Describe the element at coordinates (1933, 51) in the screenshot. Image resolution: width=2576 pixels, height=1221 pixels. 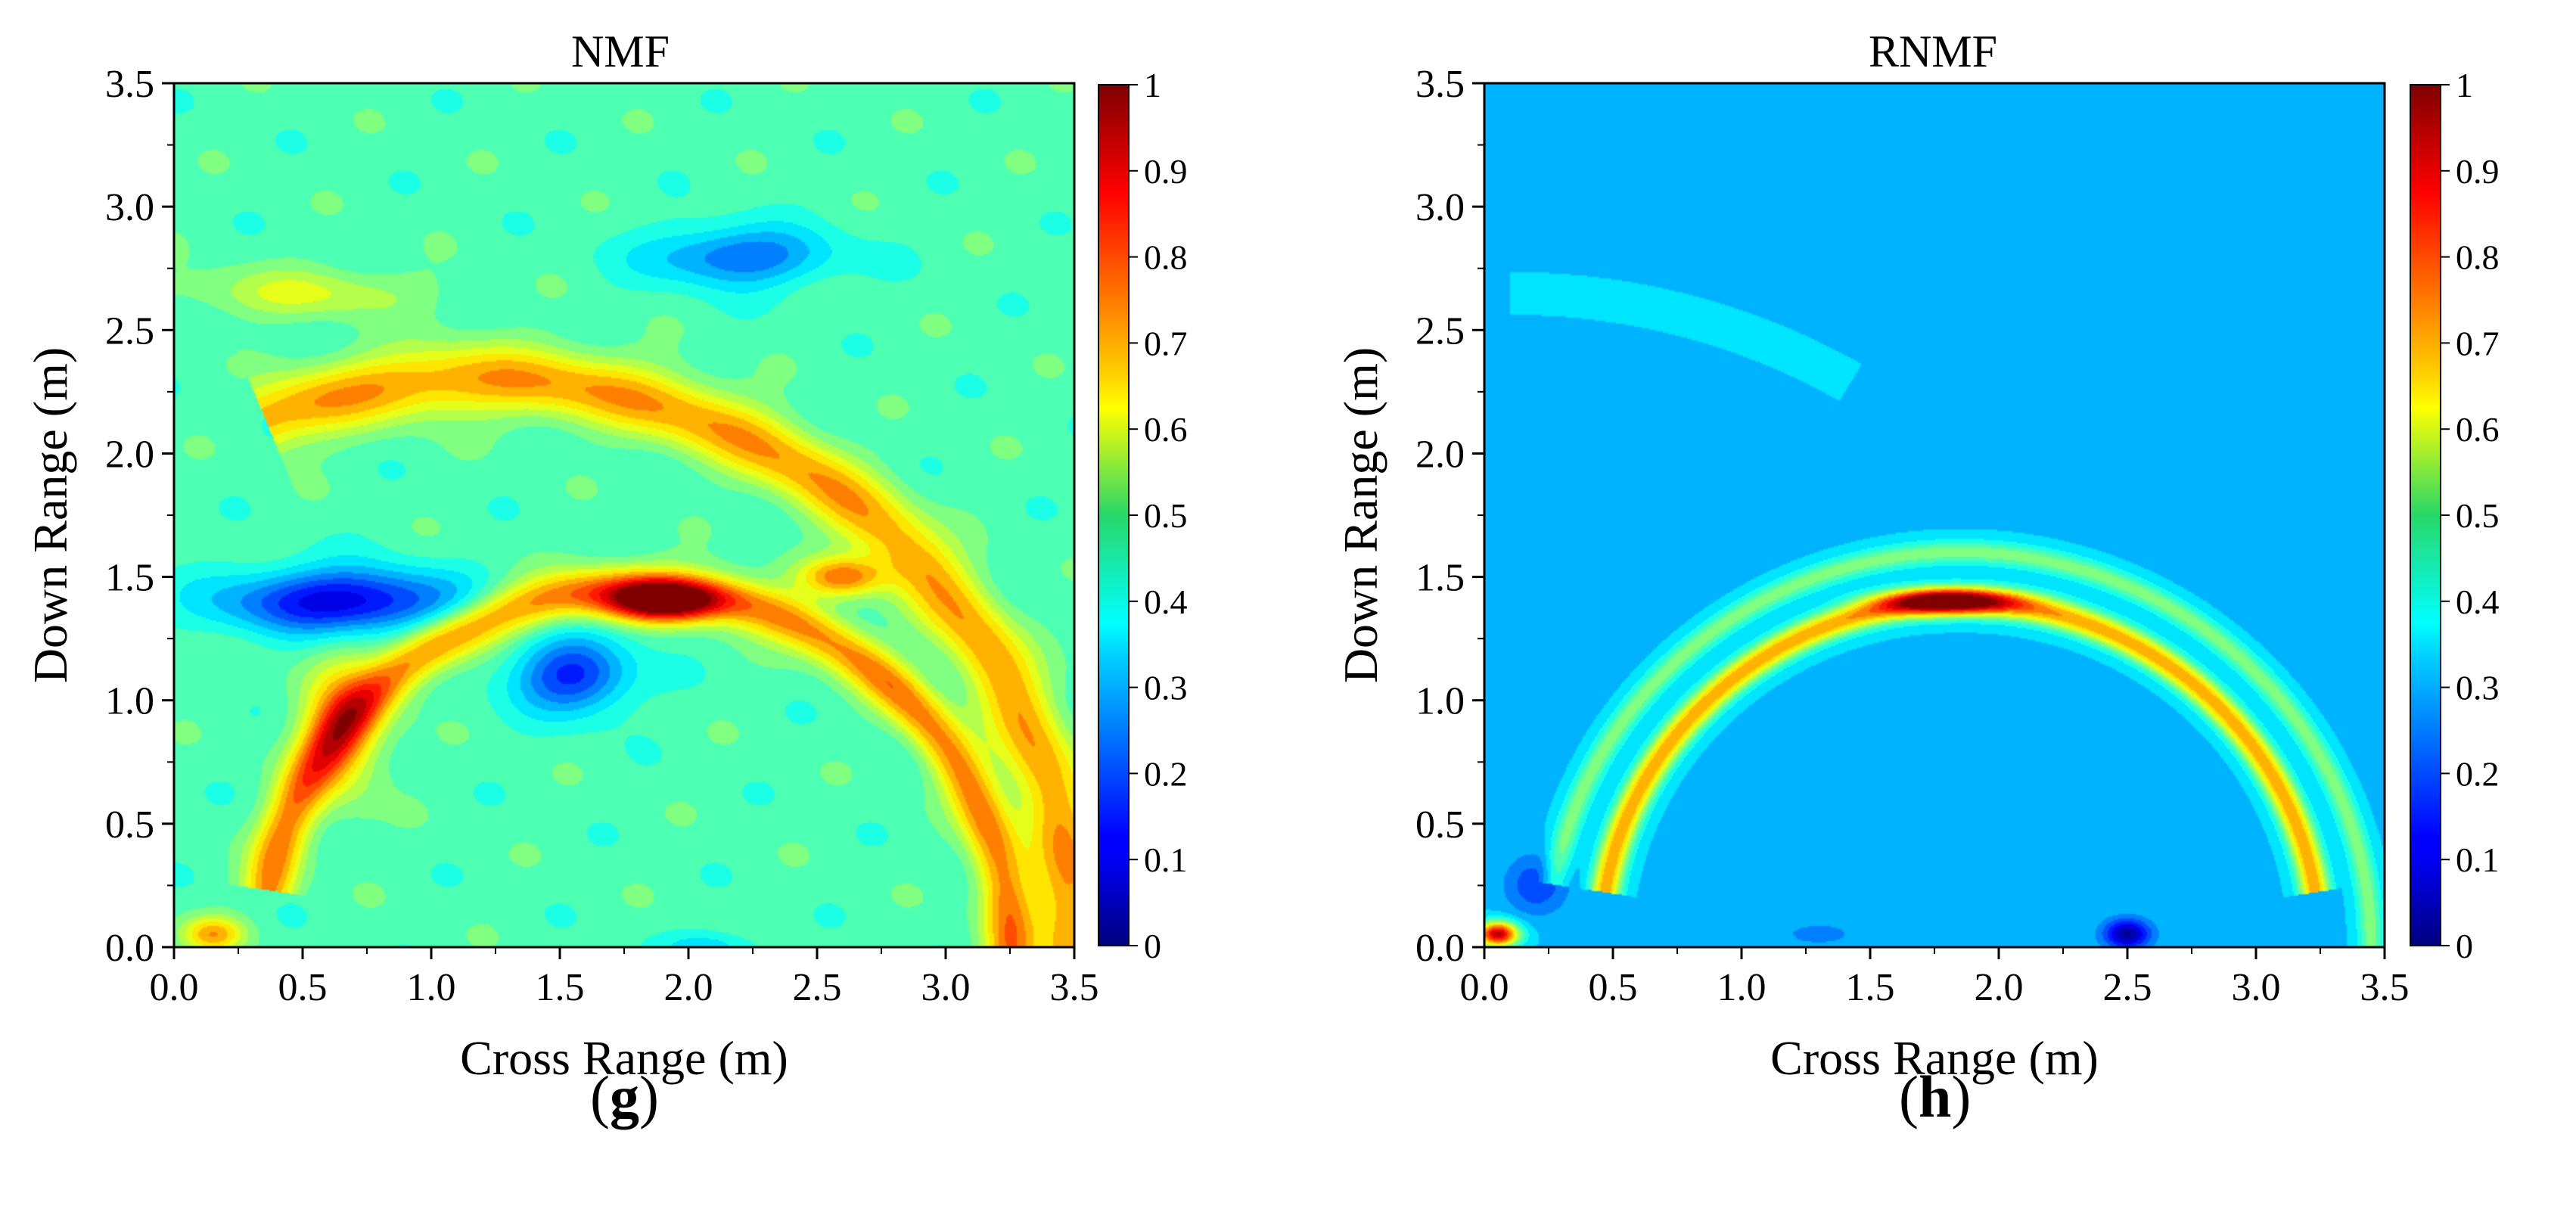
I see `chart-title: RNMF` at that location.